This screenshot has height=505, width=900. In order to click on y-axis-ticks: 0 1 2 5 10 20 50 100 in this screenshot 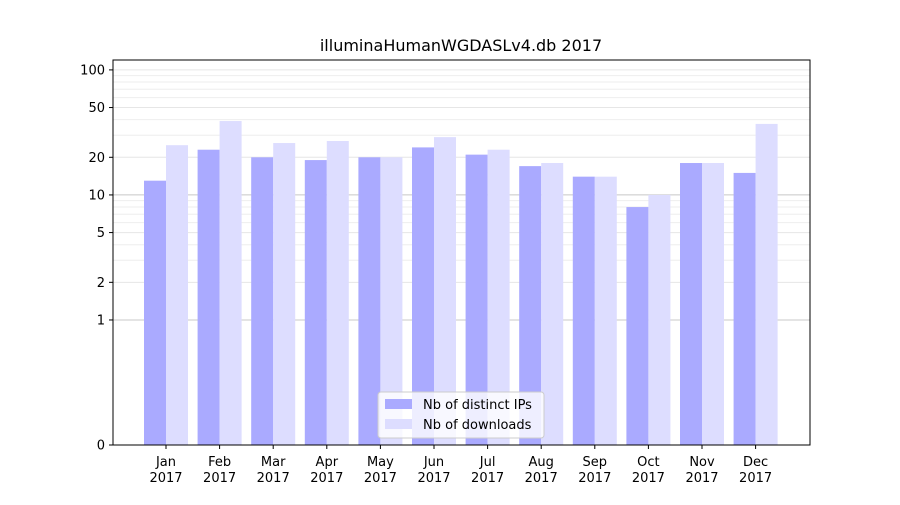, I will do `click(96, 258)`.